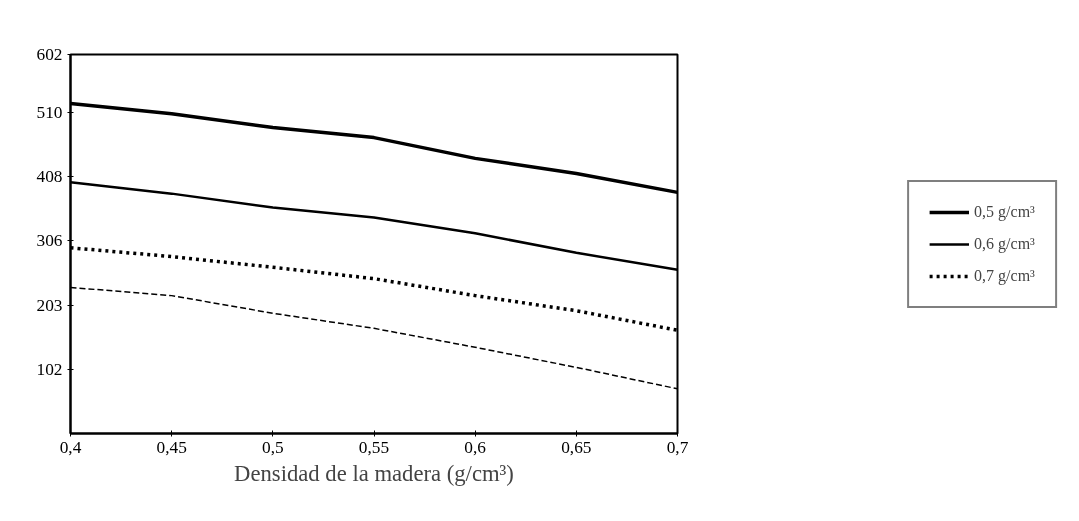 This screenshot has width=1079, height=521. What do you see at coordinates (576, 447) in the screenshot?
I see `x-tick-label: 0,65` at bounding box center [576, 447].